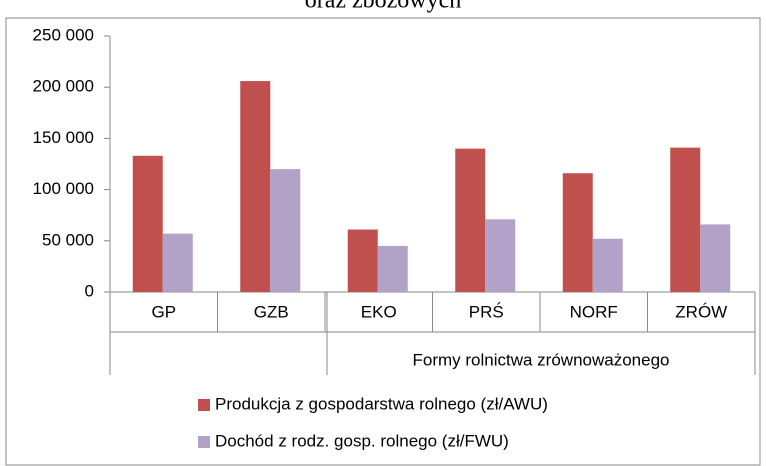 Image resolution: width=766 pixels, height=466 pixels. Describe the element at coordinates (701, 311) in the screenshot. I see `x-tick-label: ZRÓW` at that location.